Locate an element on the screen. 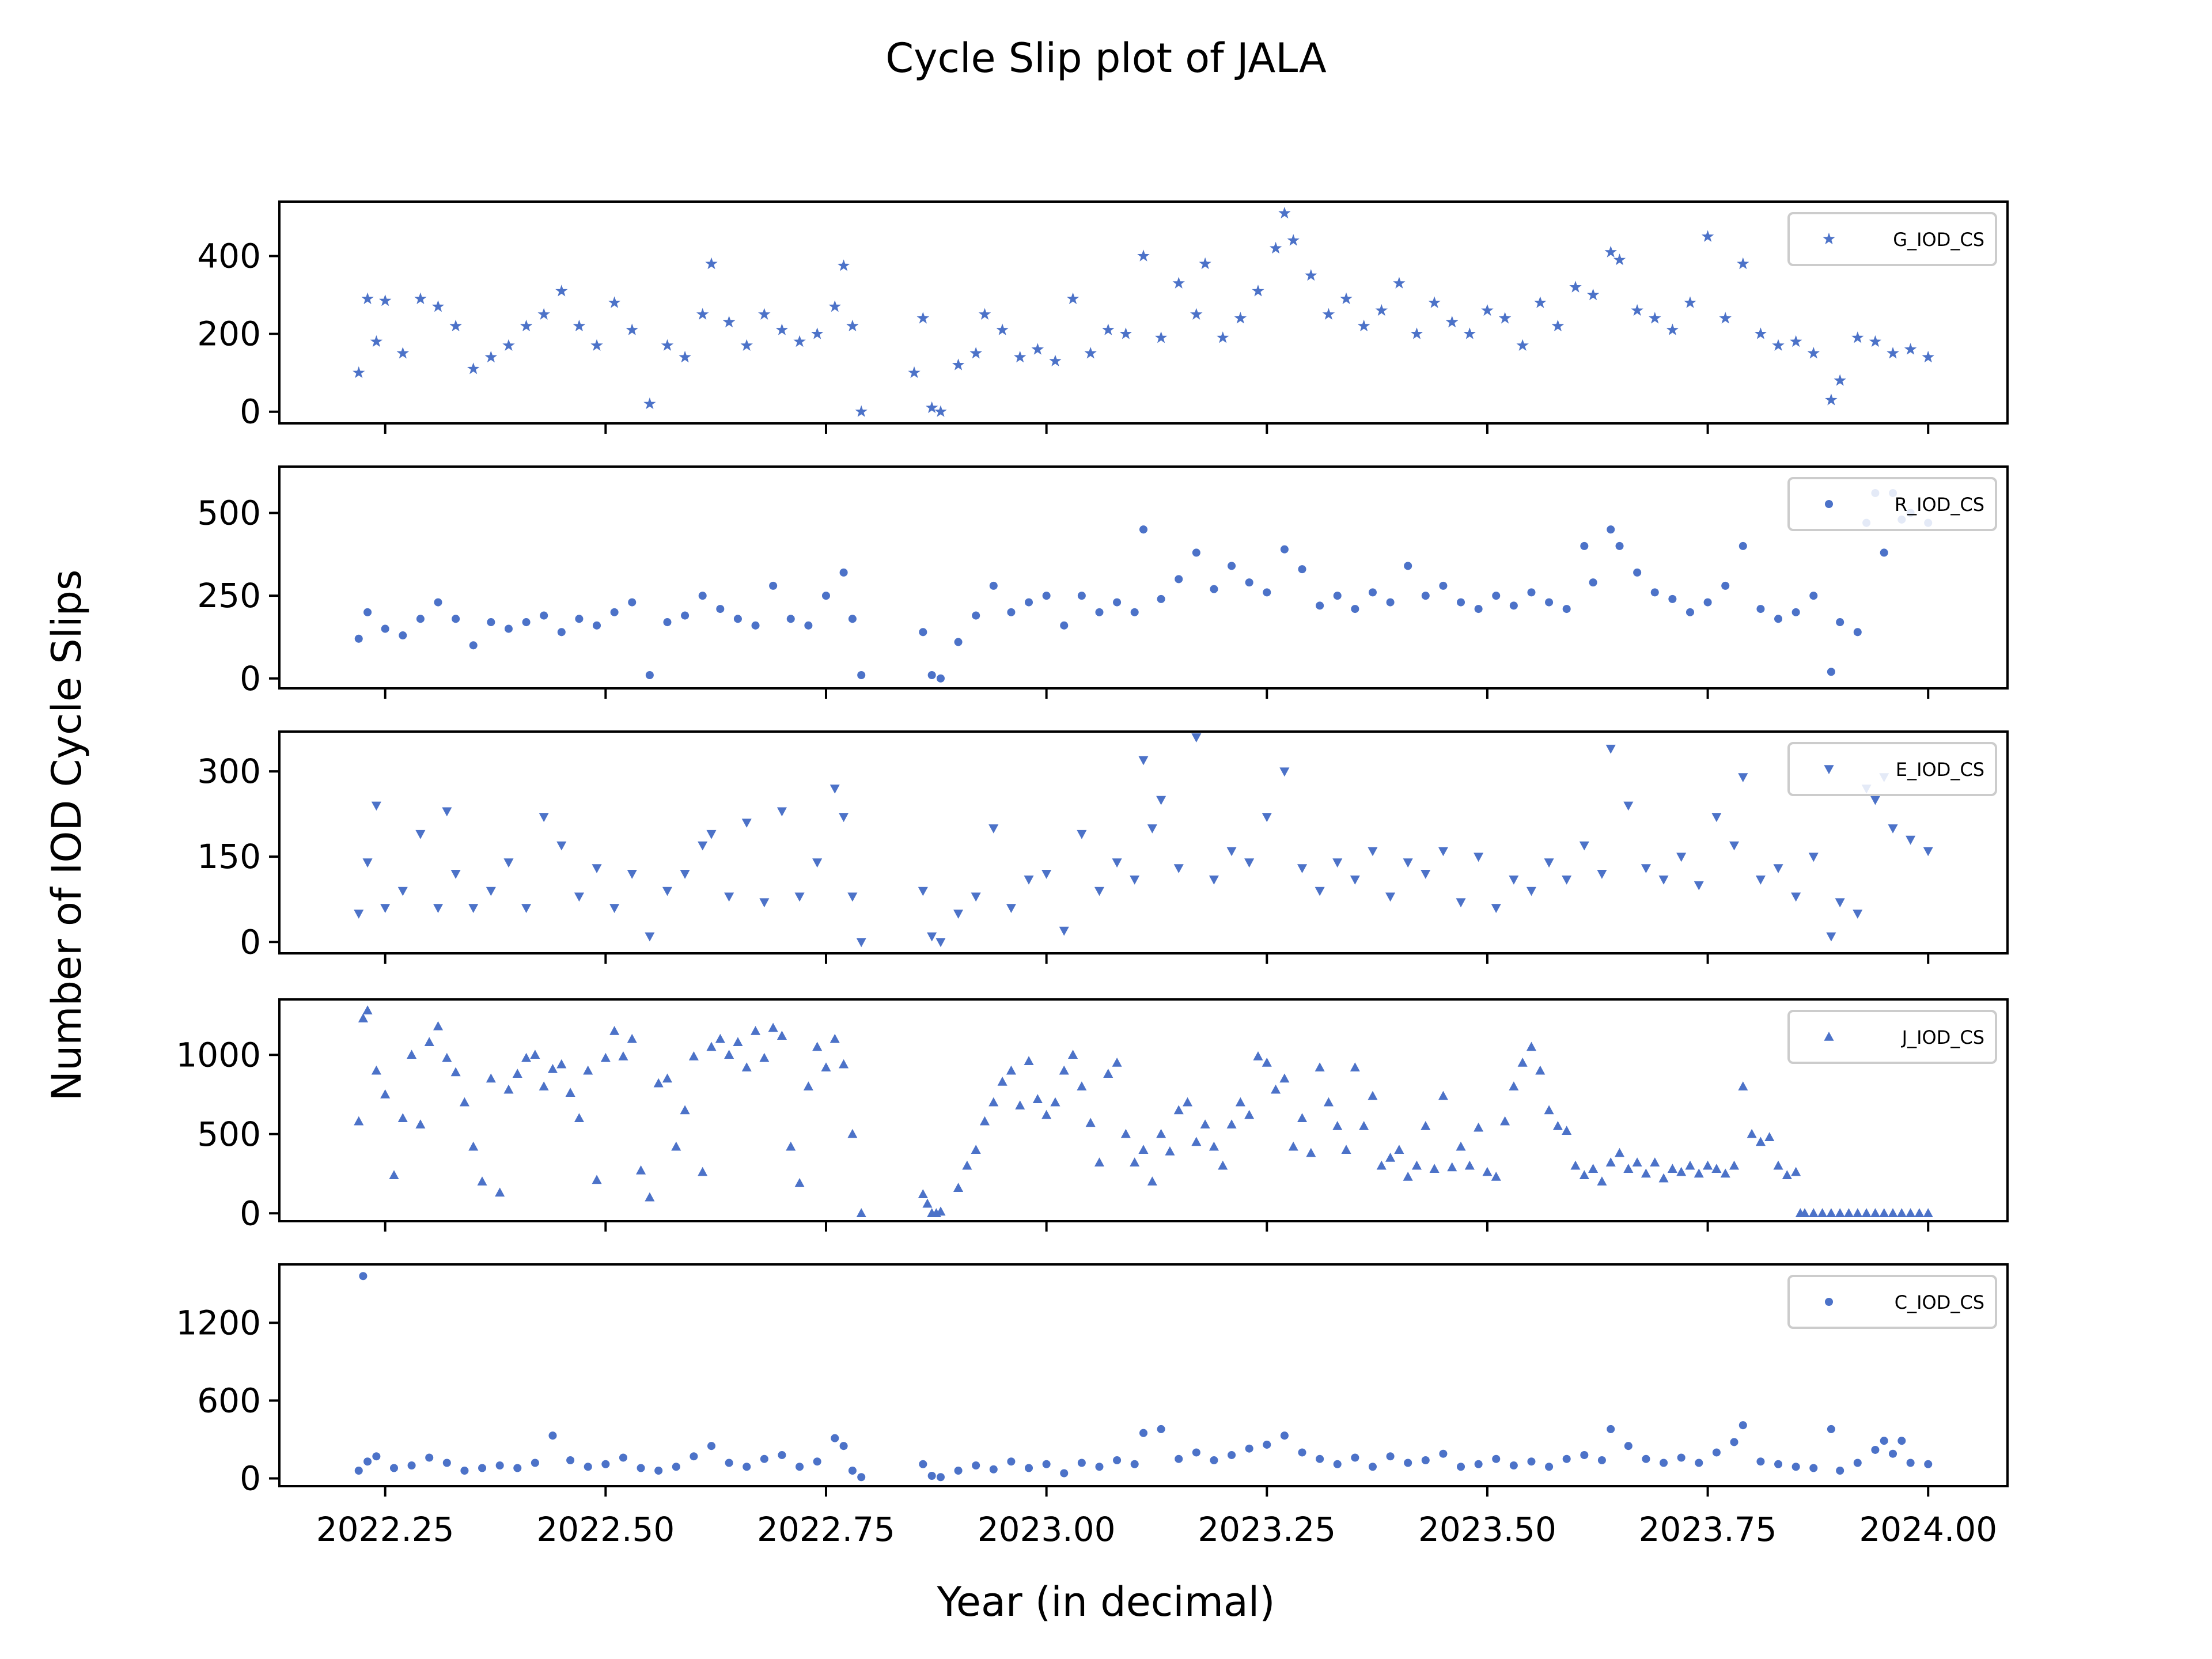 The width and height of the screenshot is (2212, 1659). panel-g-iod-cs: 0 200 400 G_IOD_CS is located at coordinates (1103, 317).